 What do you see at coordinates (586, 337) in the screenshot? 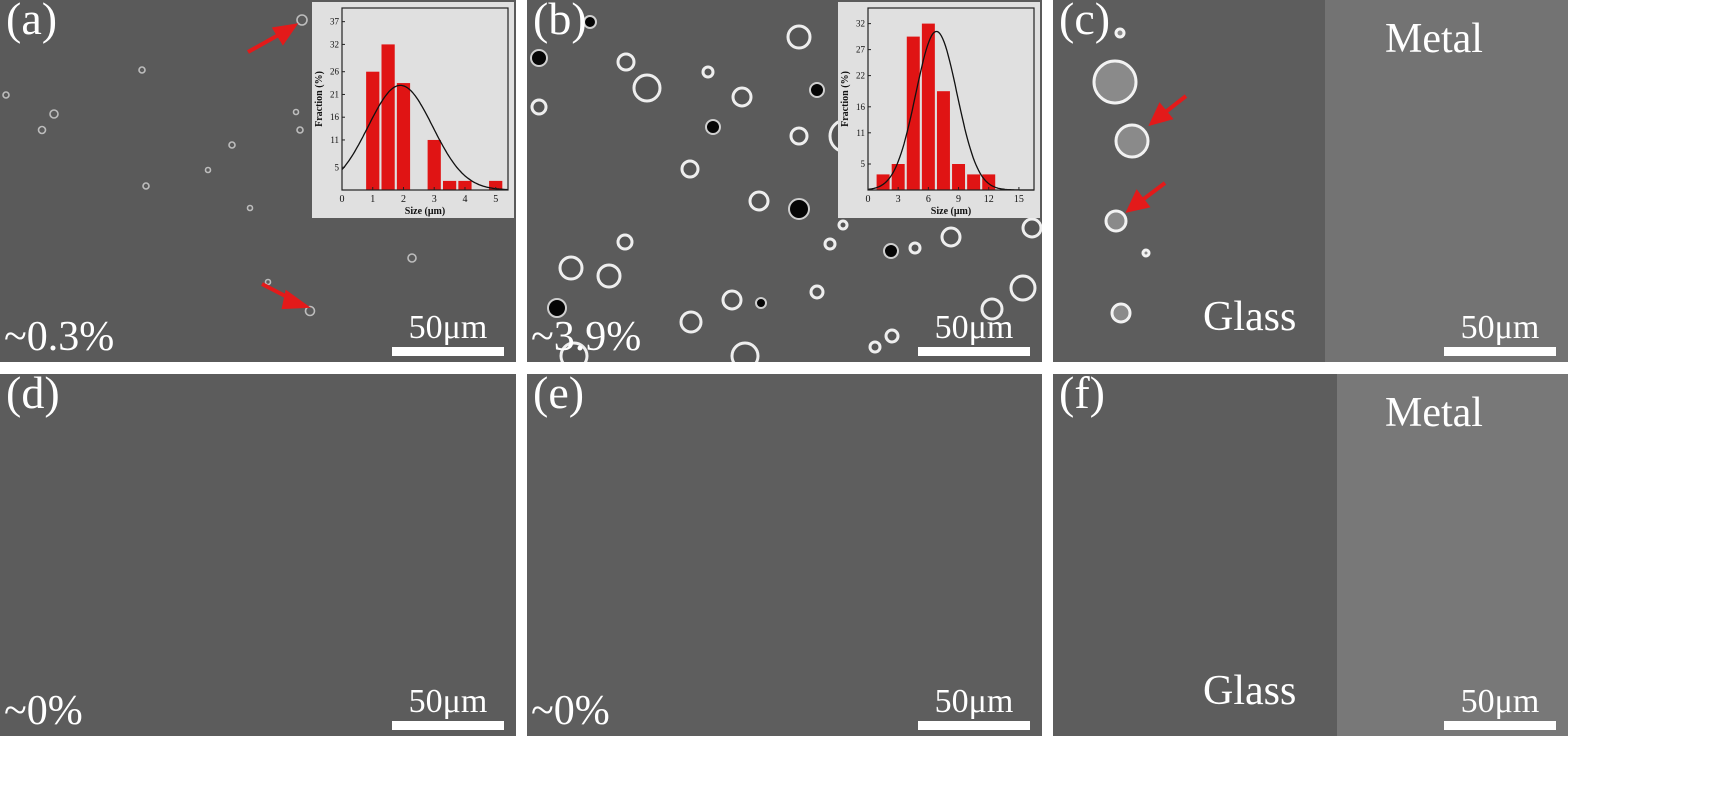
I see `porosity-value: ~3.9%` at bounding box center [586, 337].